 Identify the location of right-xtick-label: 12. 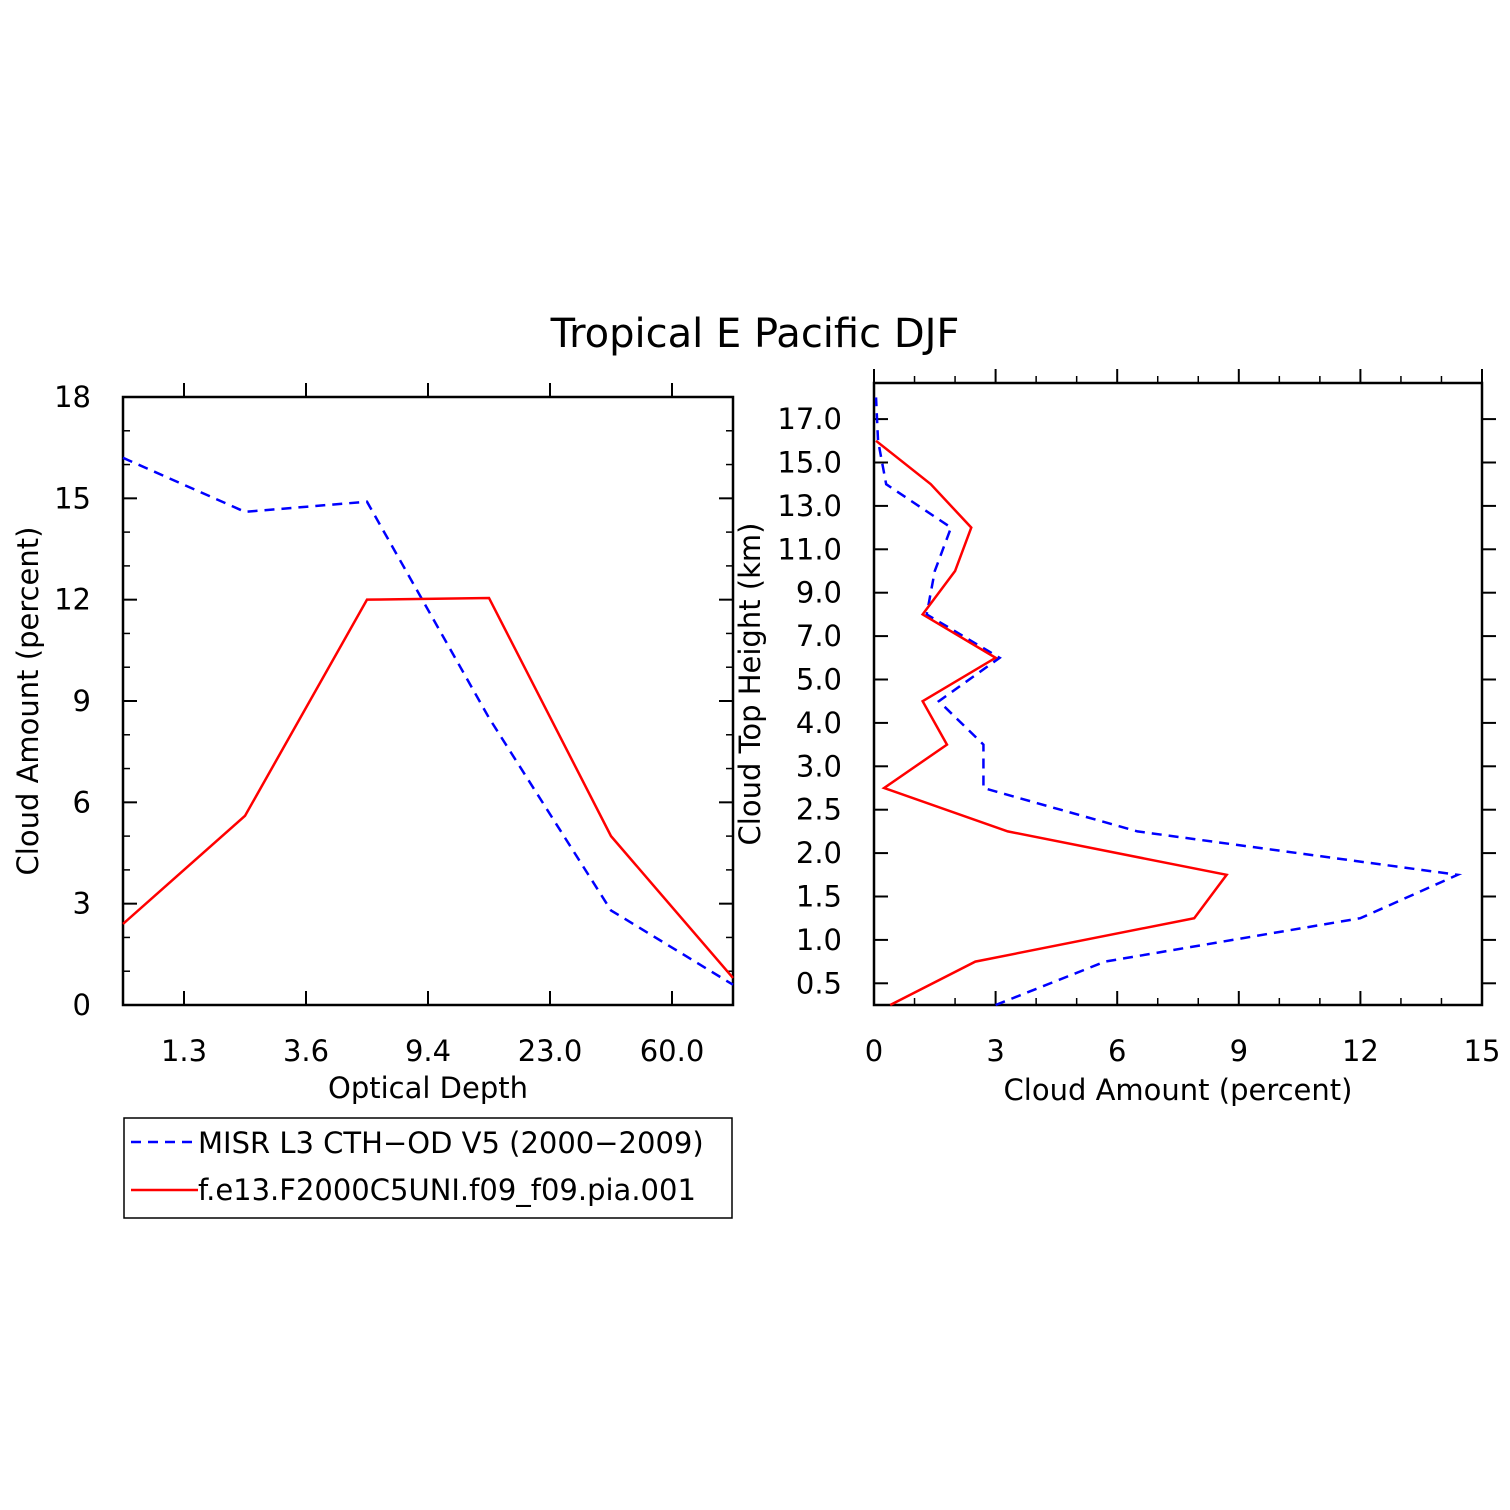
(1360, 1051).